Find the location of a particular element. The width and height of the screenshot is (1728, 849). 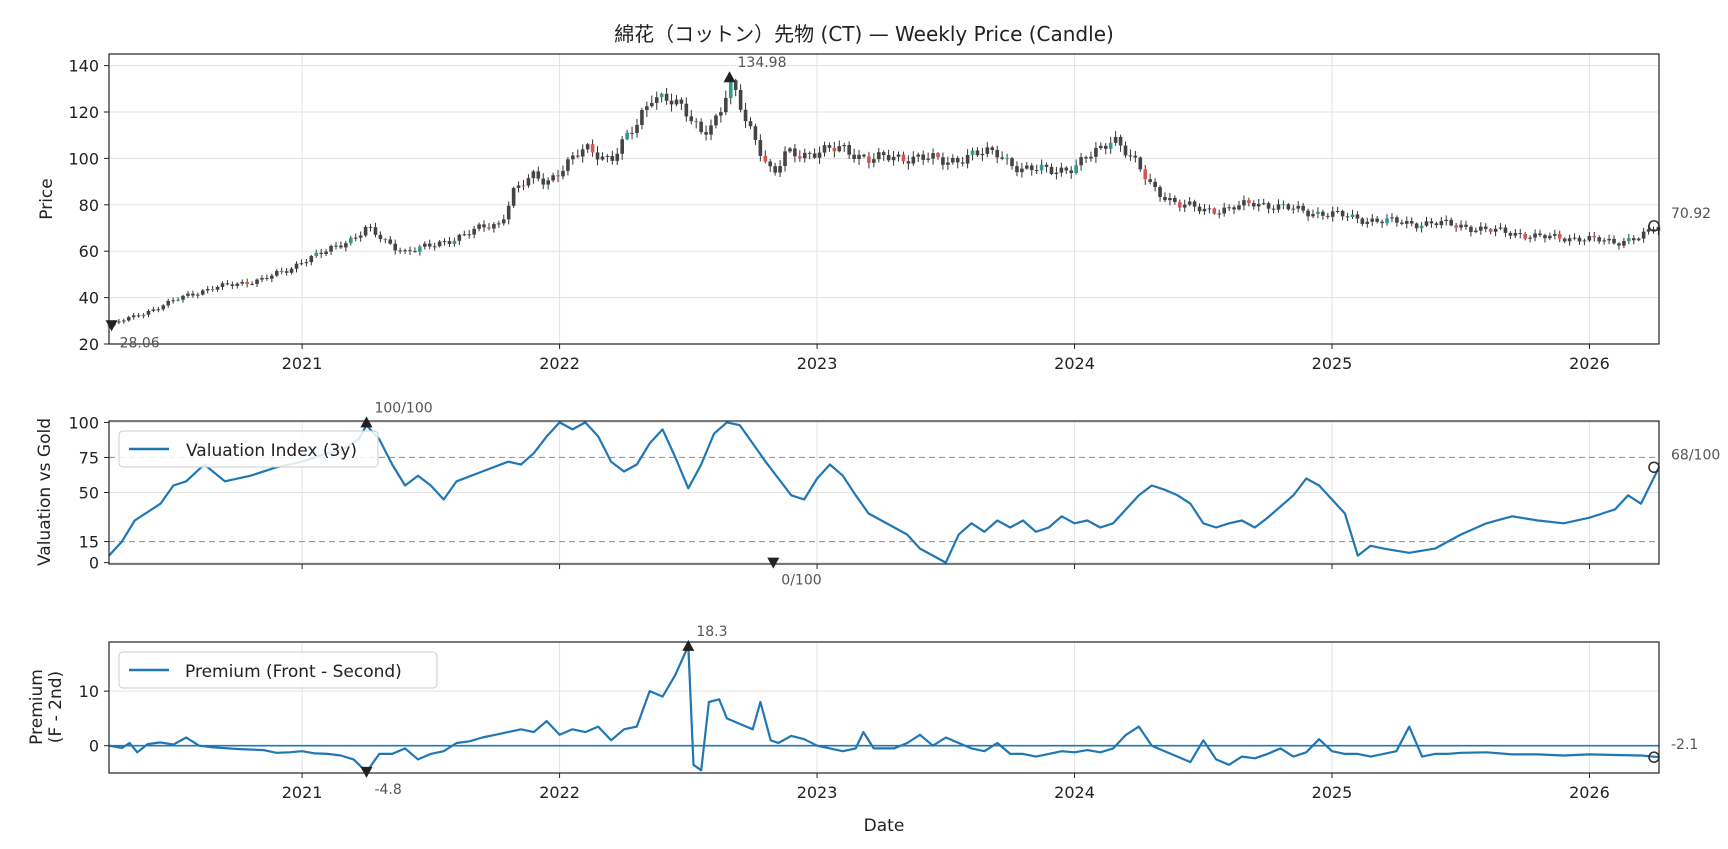

last-value-label: -2.1 is located at coordinates (1684, 745).